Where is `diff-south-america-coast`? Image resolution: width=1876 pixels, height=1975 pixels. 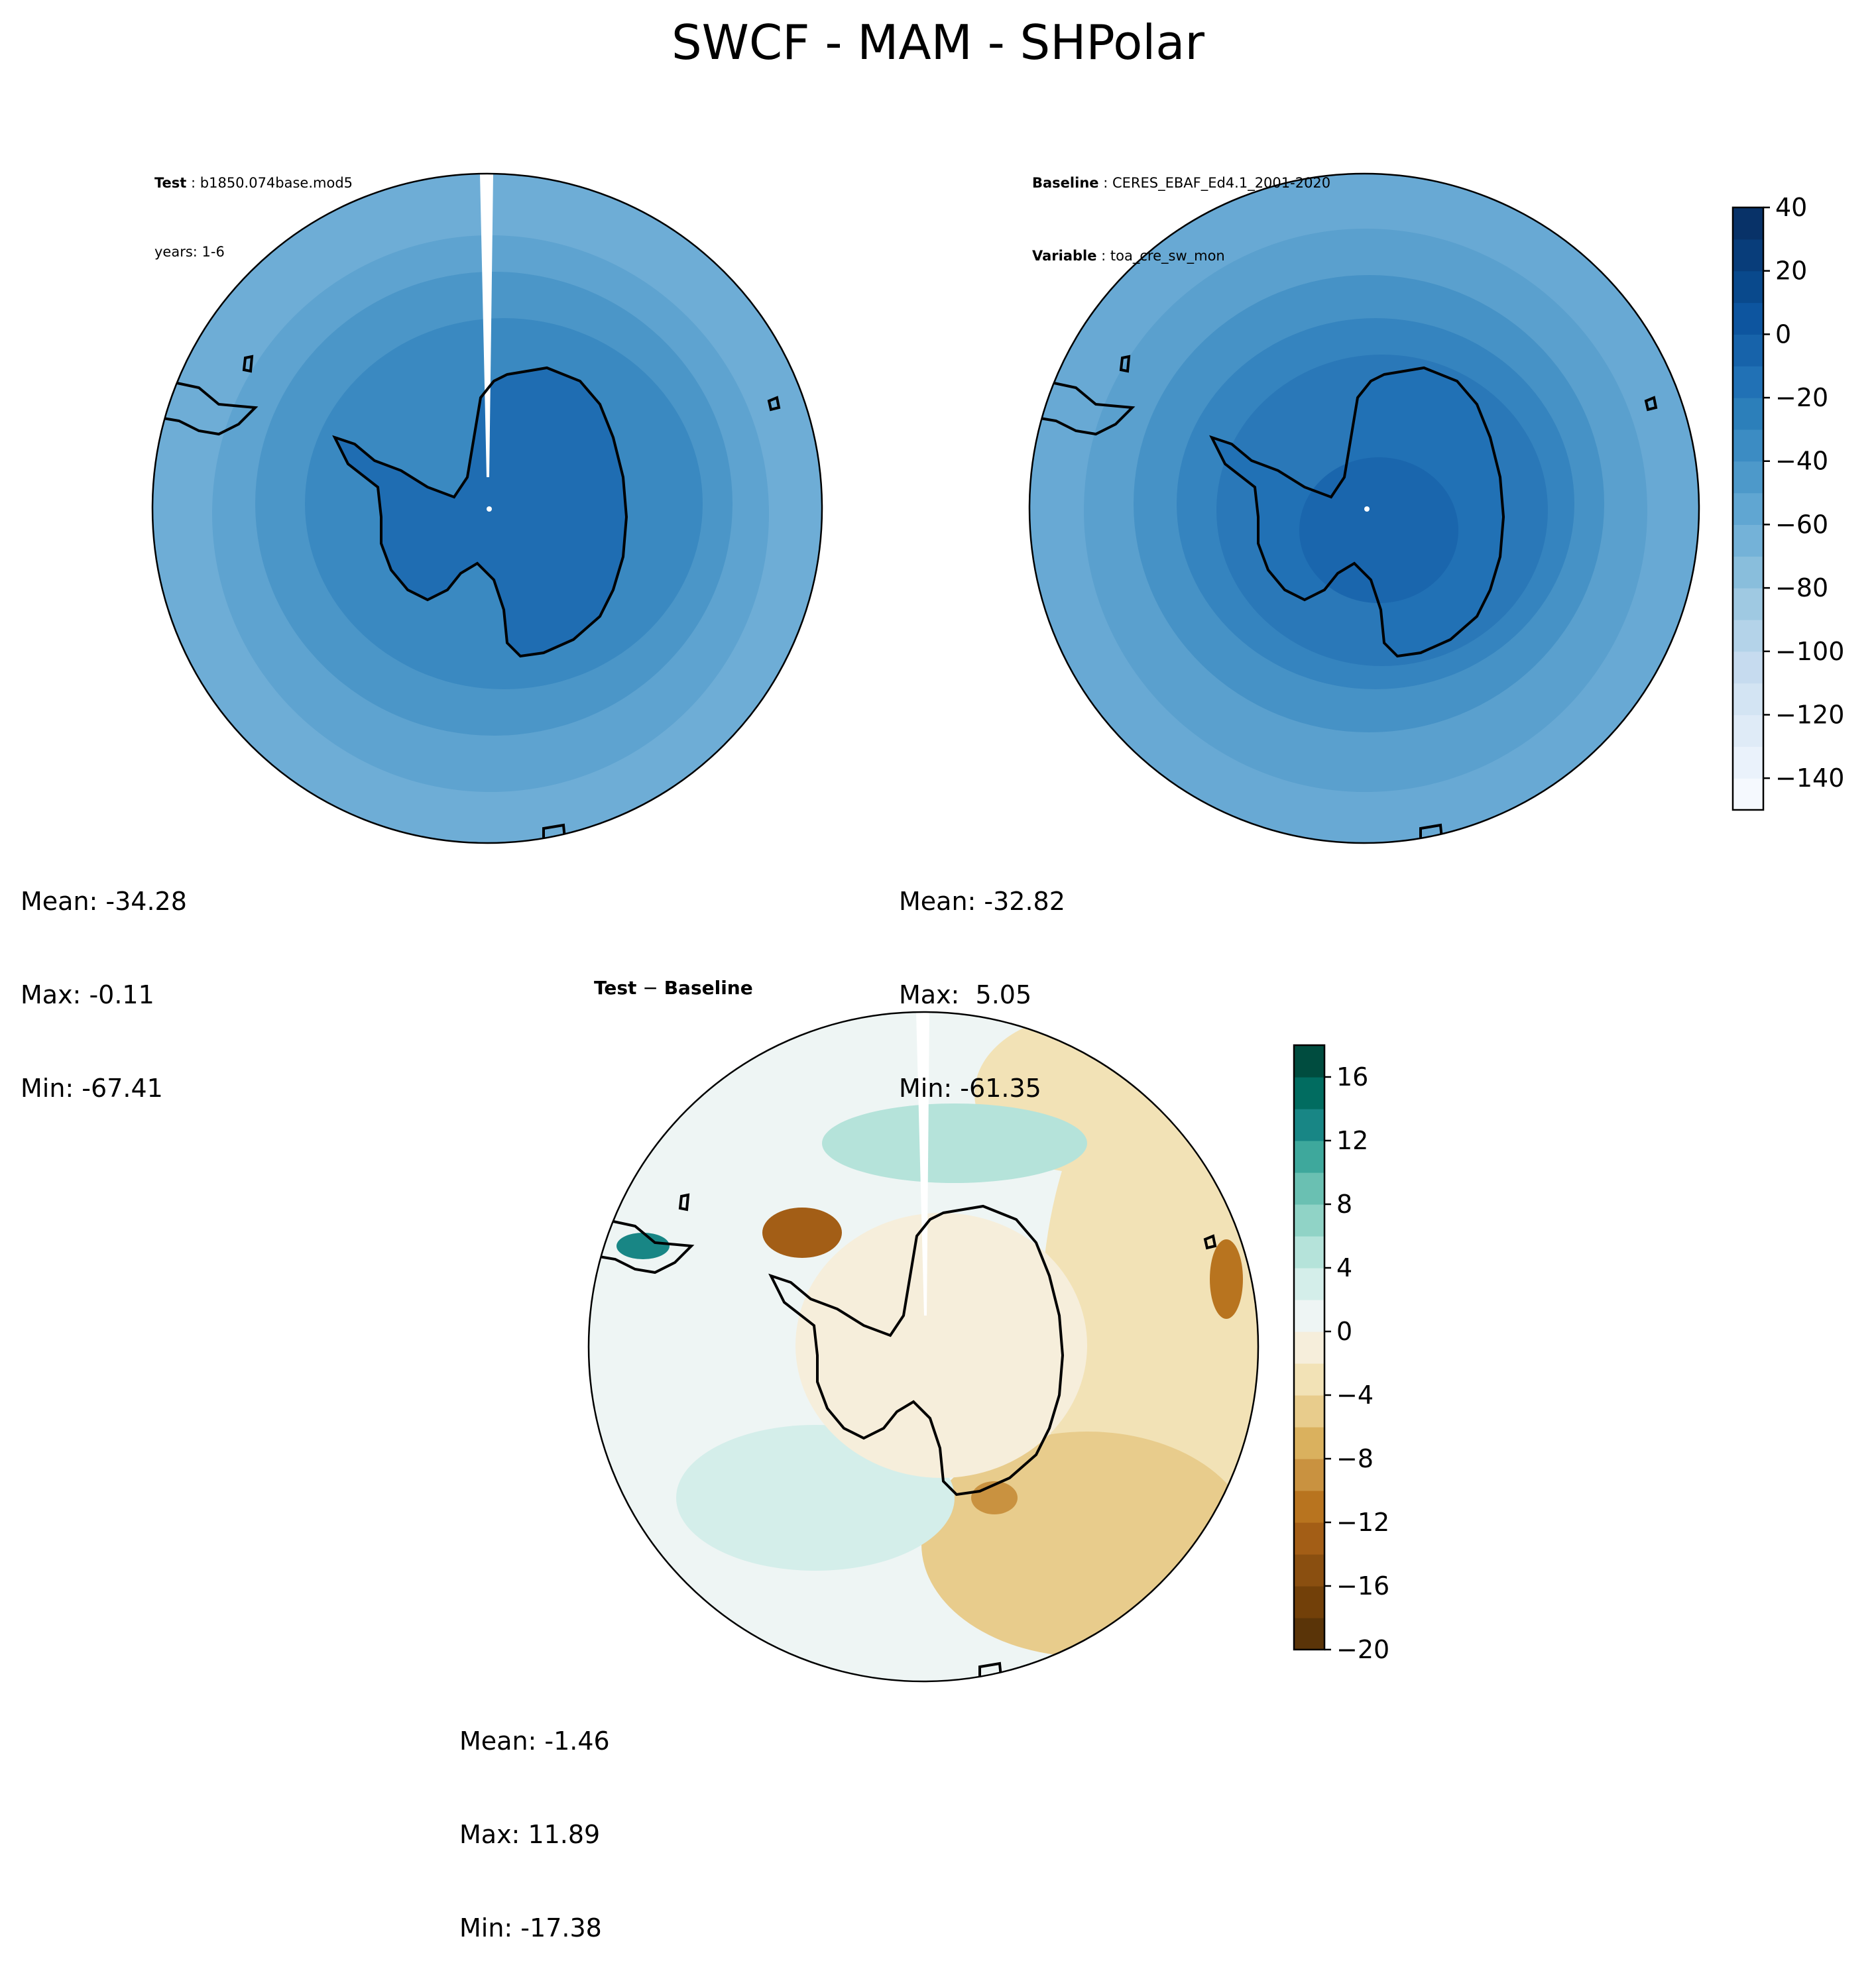 diff-south-america-coast is located at coordinates (642, 1244).